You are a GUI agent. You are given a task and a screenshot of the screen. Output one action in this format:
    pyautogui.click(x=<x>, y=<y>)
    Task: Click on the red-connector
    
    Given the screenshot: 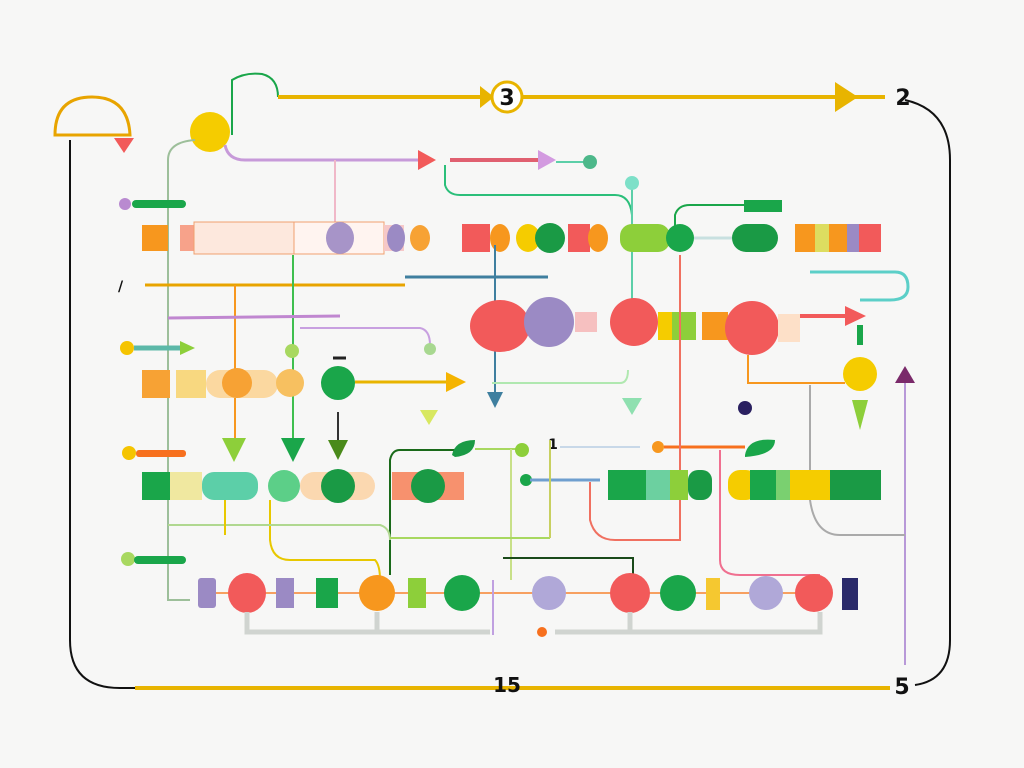 What is the action you would take?
    pyautogui.click(x=796, y=369)
    